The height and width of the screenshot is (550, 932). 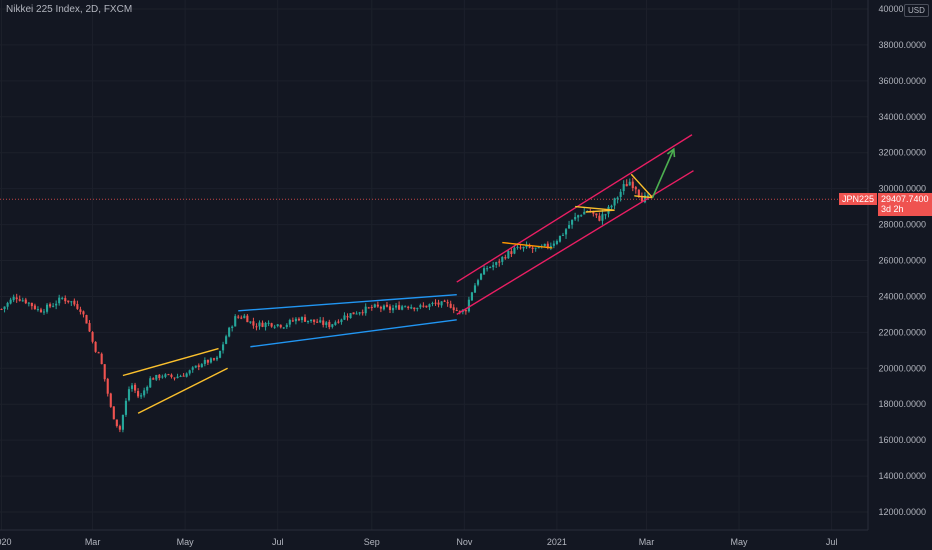 What do you see at coordinates (170, 362) in the screenshot?
I see `rising-wedge-upper` at bounding box center [170, 362].